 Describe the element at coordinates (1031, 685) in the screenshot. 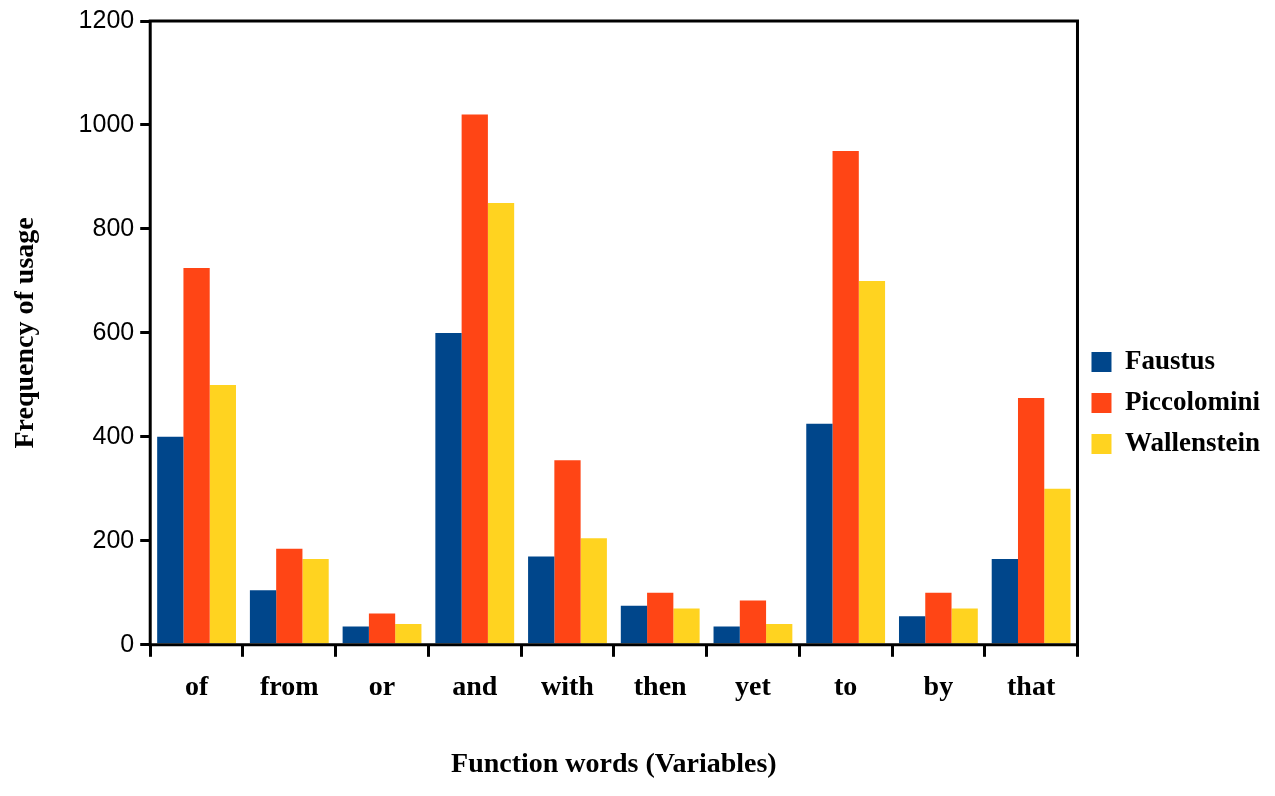

I see `x-tick-label: that` at that location.